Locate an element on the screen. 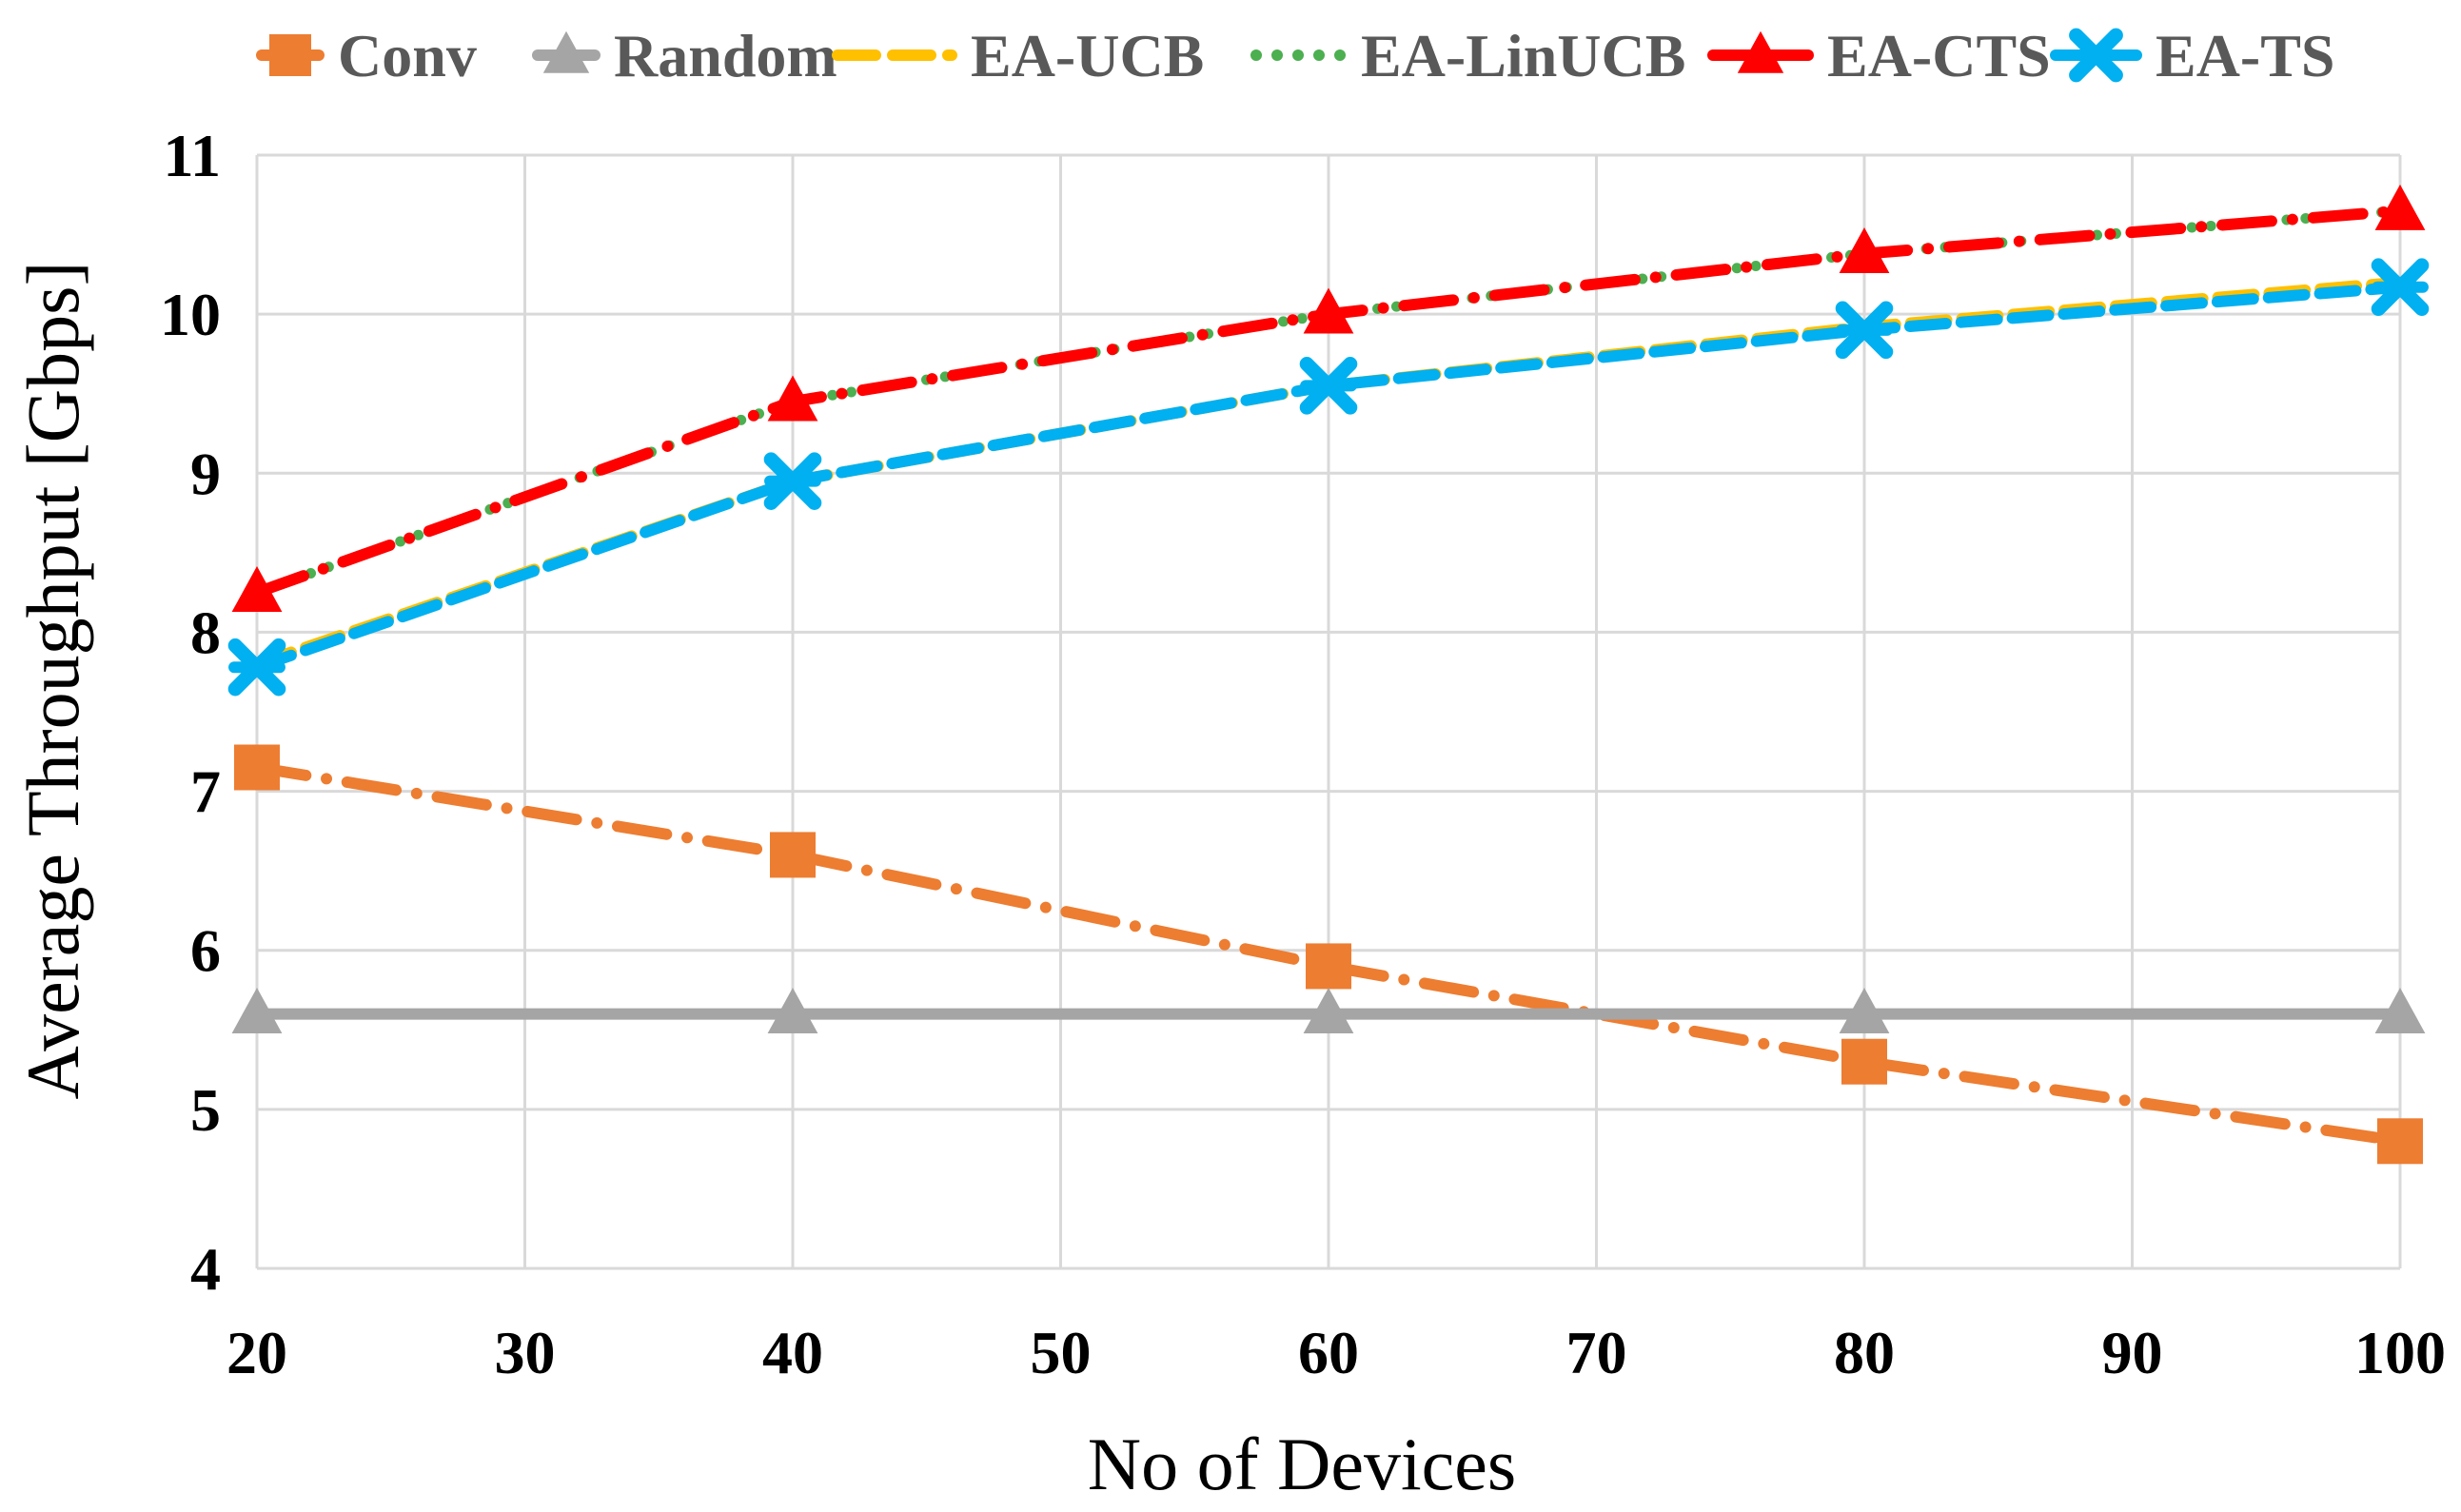 The image size is (2461, 1512). y-tick-label: 10 is located at coordinates (190, 314).